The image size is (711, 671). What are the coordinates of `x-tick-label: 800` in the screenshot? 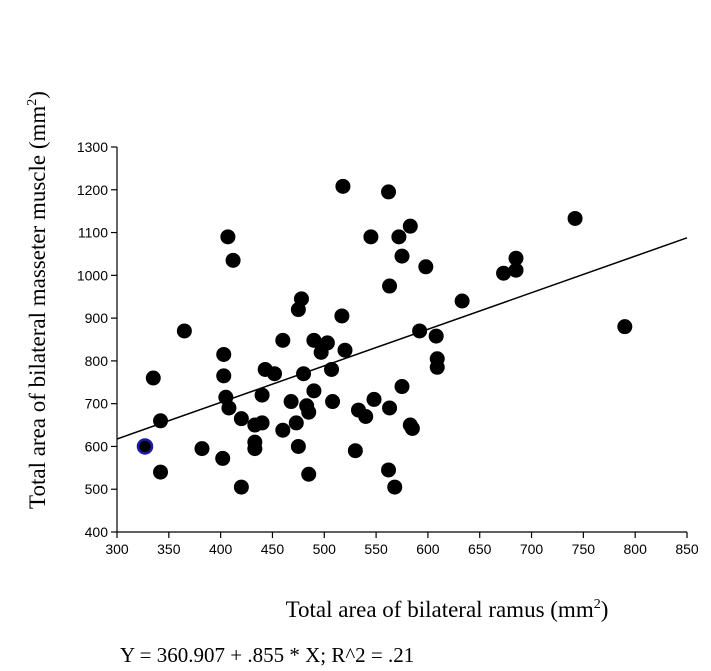 It's located at (636, 549).